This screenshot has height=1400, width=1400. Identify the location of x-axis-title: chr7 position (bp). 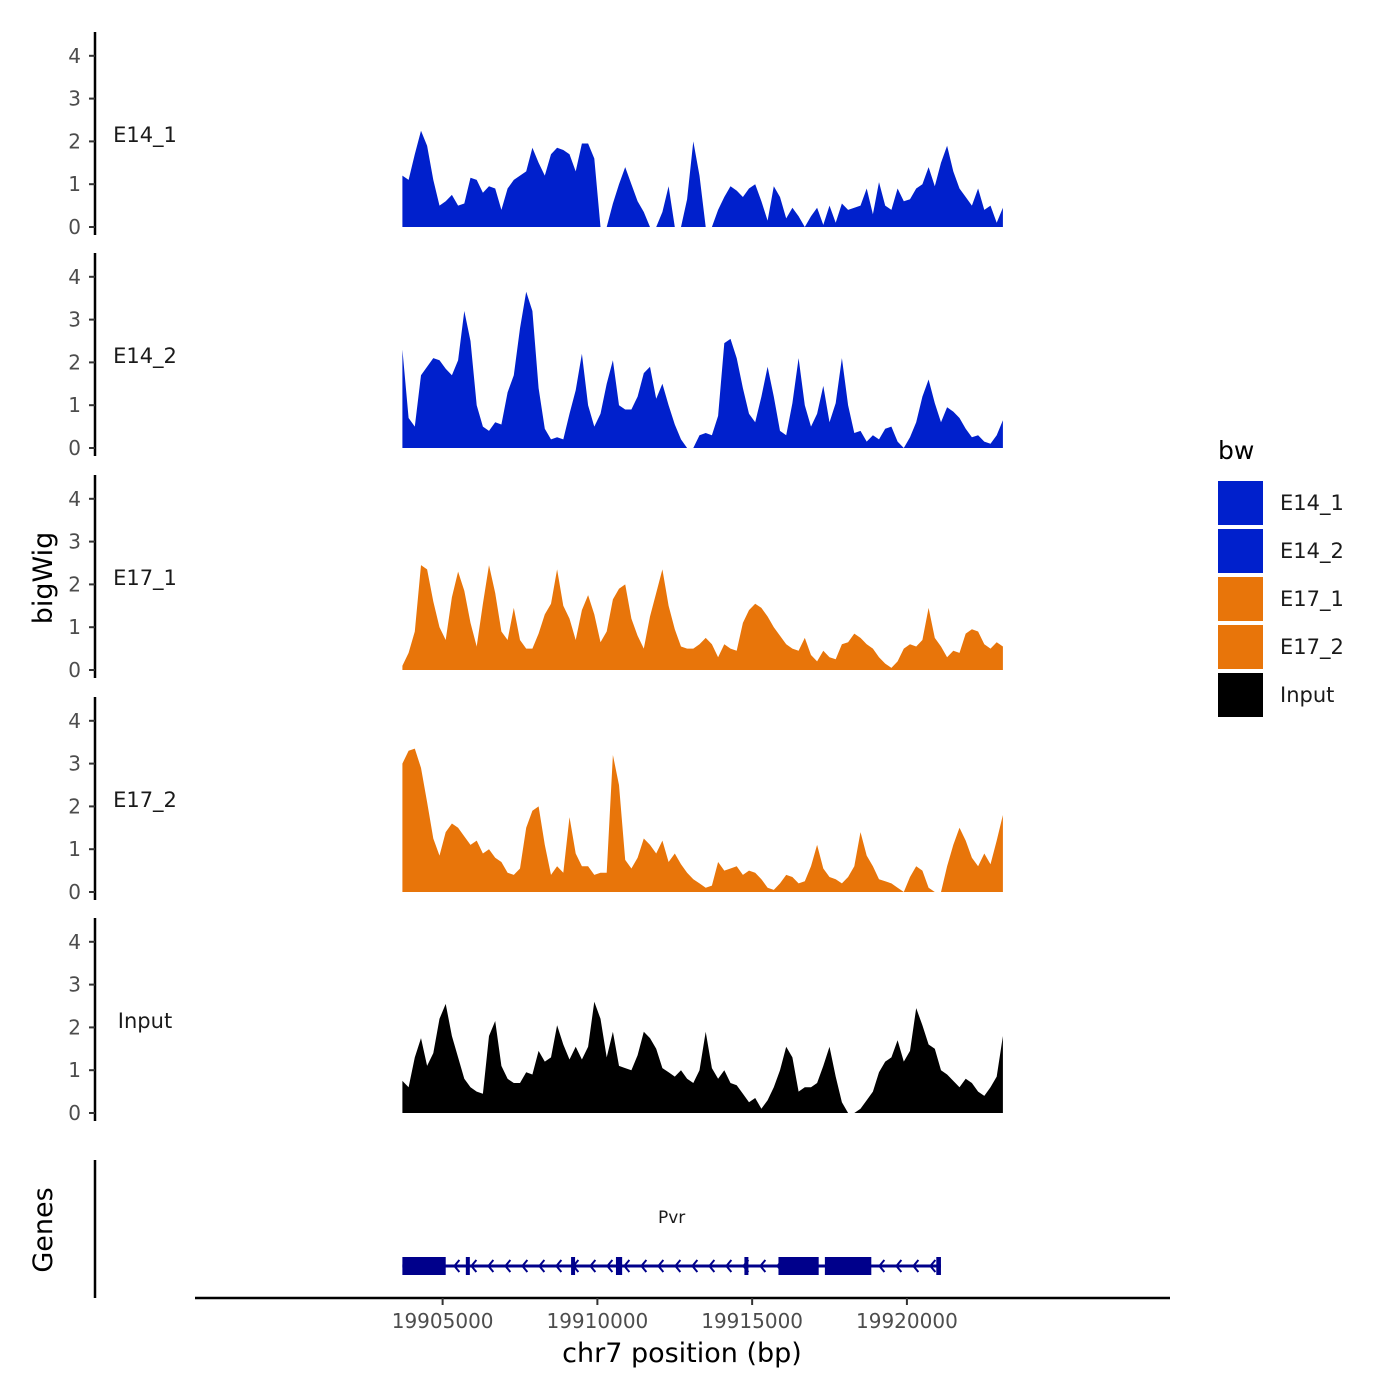
(682, 1353).